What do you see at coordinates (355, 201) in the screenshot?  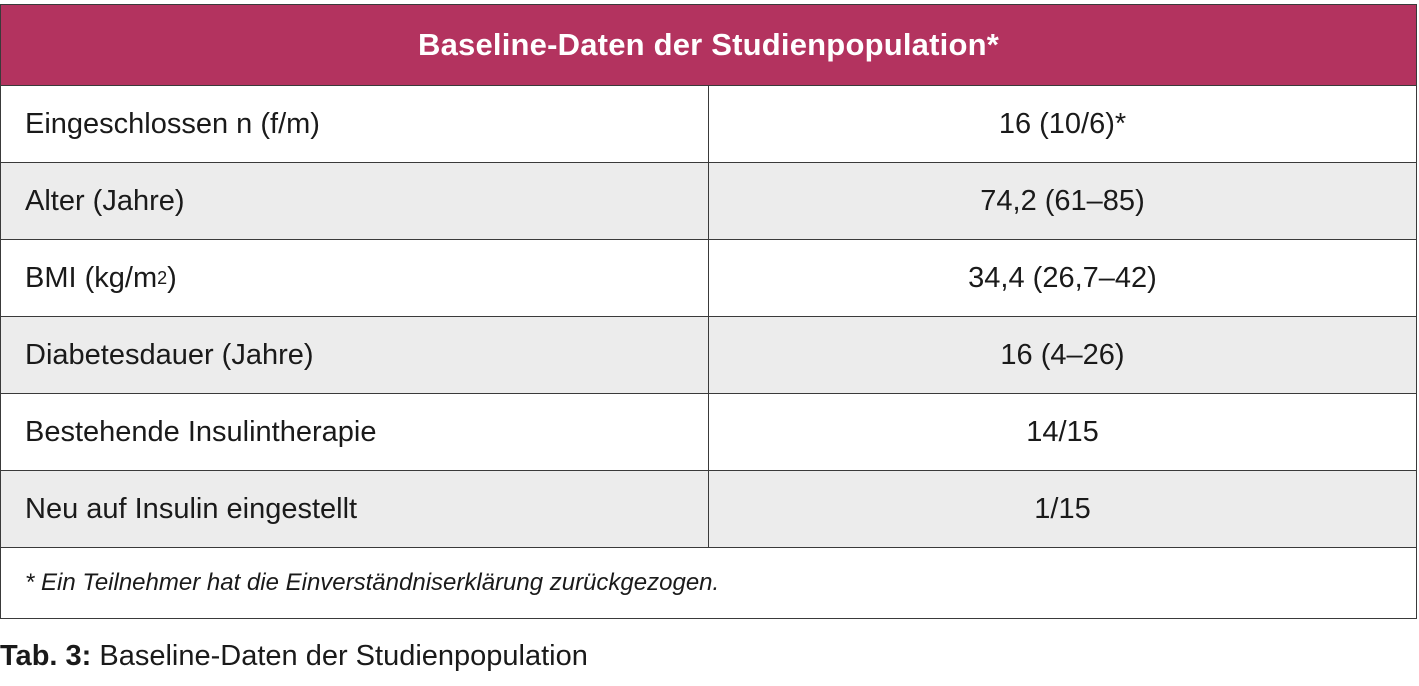 I see `row-label: Alter (Jahre)` at bounding box center [355, 201].